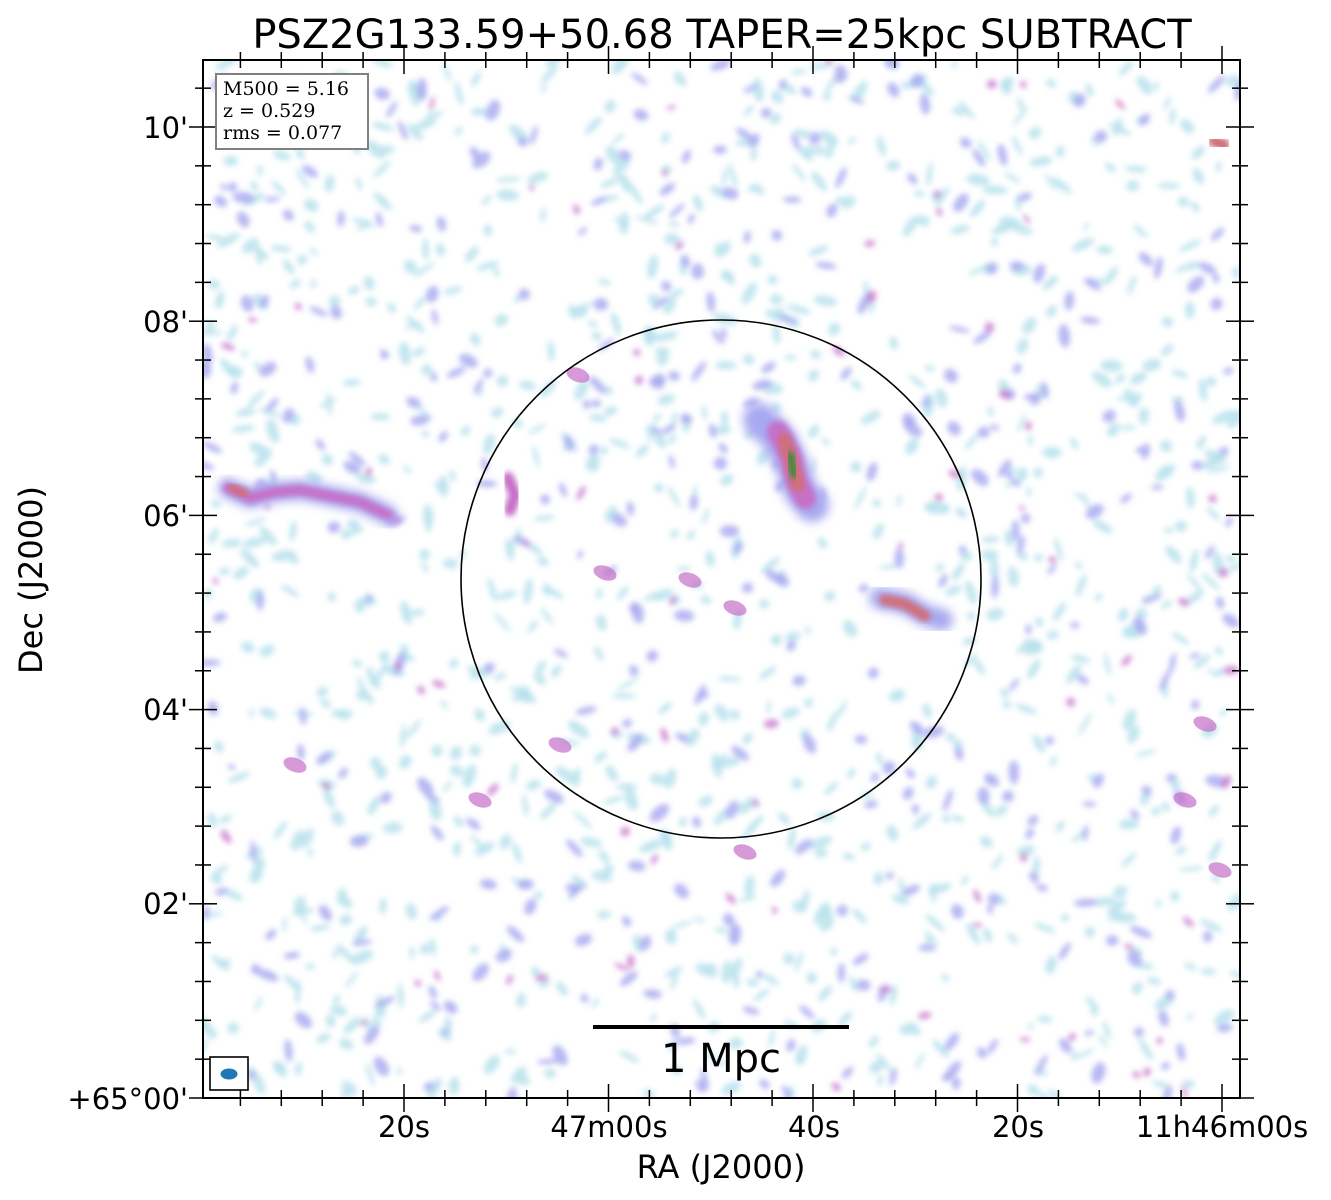 This screenshot has width=1331, height=1200. What do you see at coordinates (721, 1059) in the screenshot?
I see `scale-bar-label: 1 Mpc` at bounding box center [721, 1059].